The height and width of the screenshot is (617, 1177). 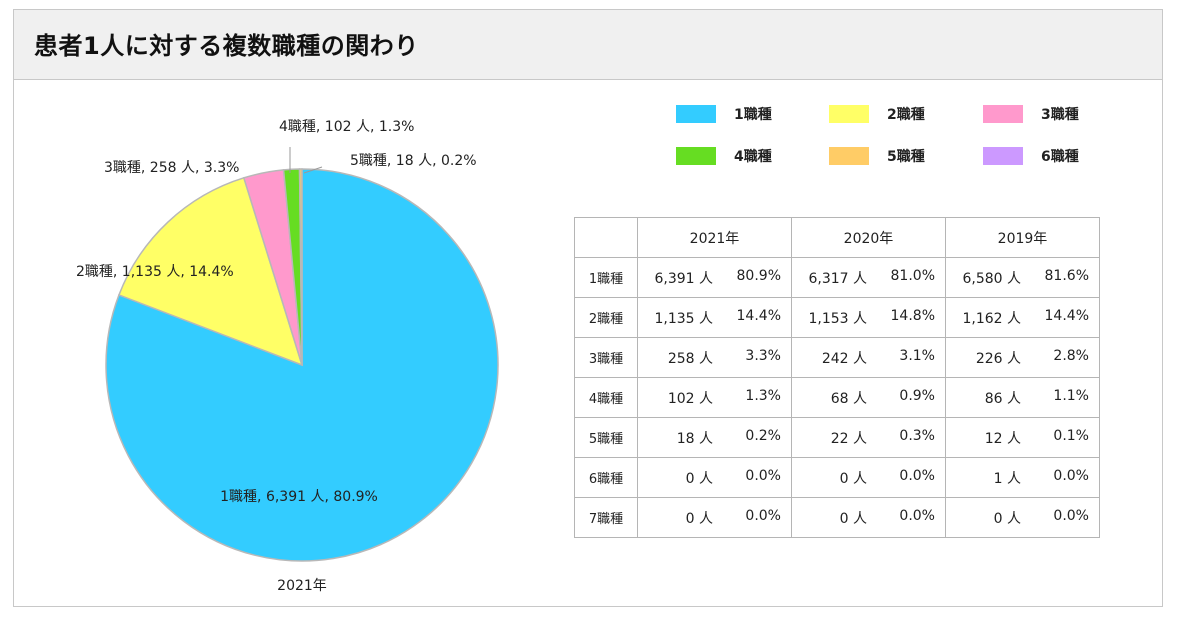 I want to click on pie-slice, so click(x=300, y=267).